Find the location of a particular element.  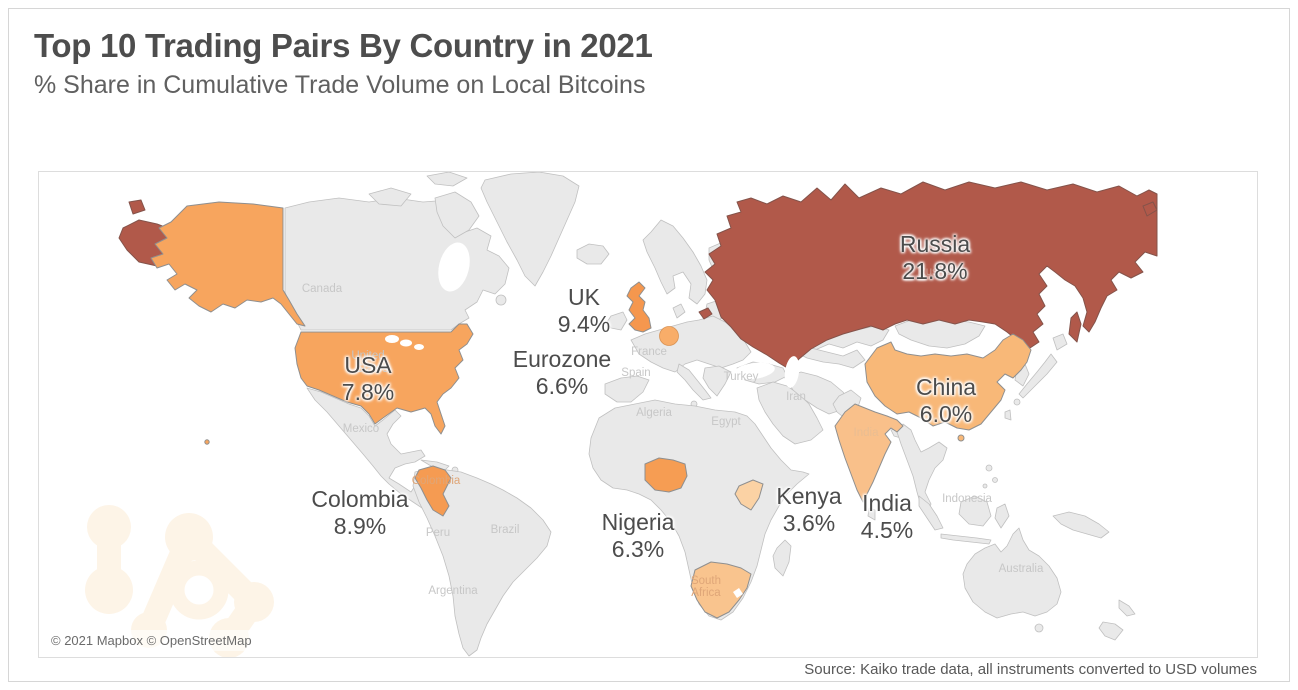

country-uk is located at coordinates (639, 307).